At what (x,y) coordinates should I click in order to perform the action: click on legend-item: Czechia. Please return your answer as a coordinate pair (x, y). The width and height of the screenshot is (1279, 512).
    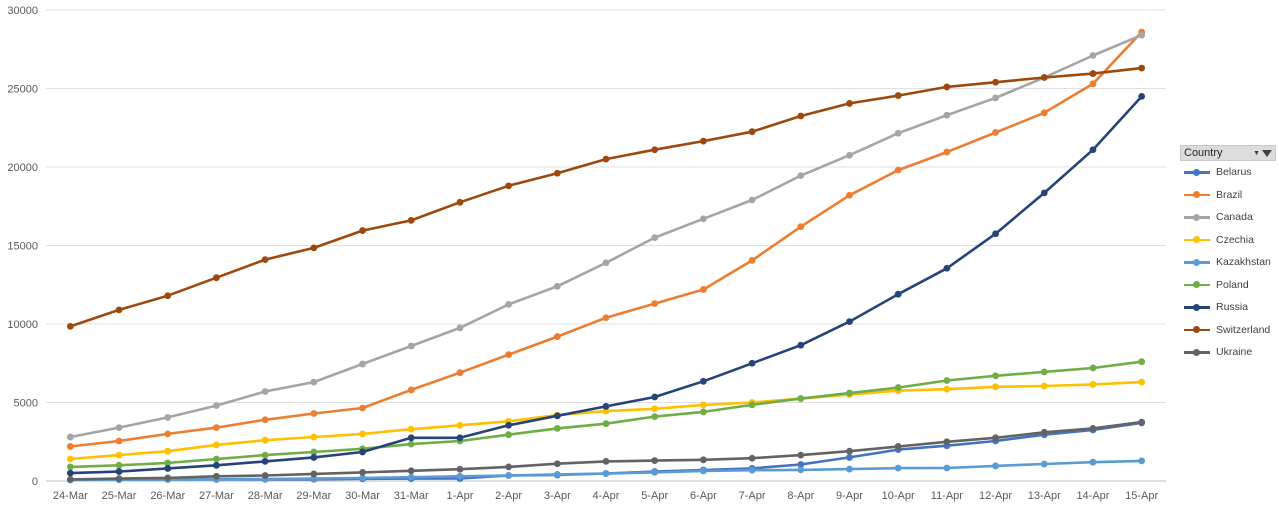
    Looking at the image, I should click on (1228, 240).